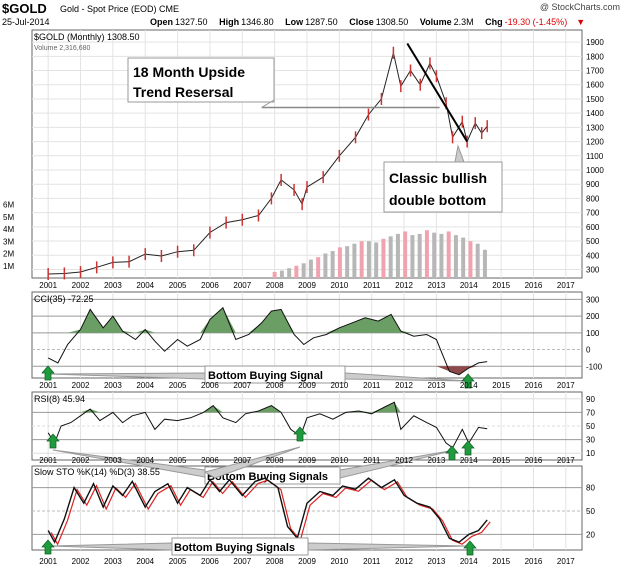  I want to click on rsi-line, so click(267, 425).